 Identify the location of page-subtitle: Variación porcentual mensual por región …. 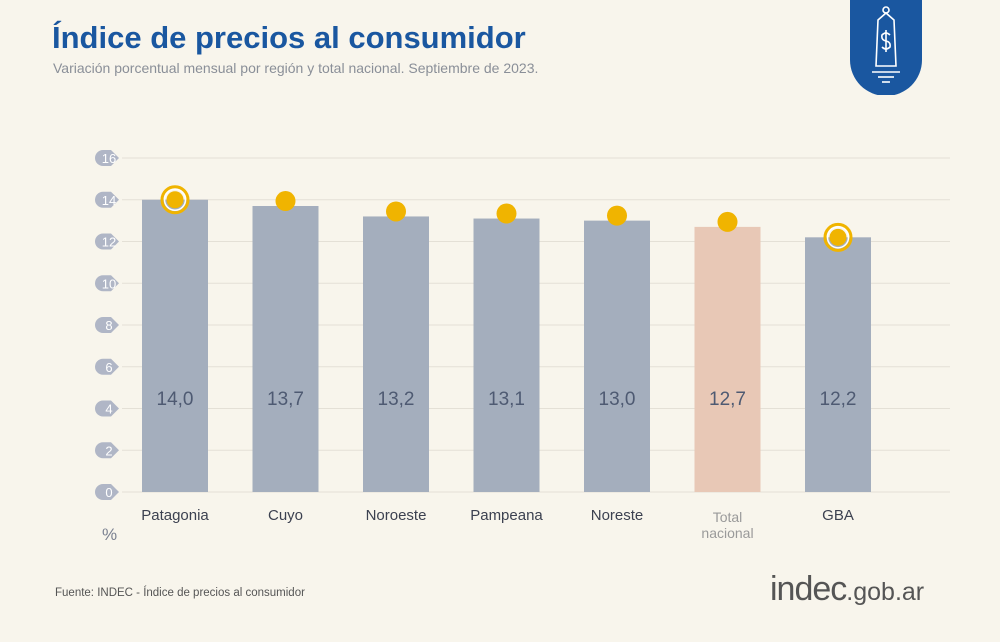
(296, 68).